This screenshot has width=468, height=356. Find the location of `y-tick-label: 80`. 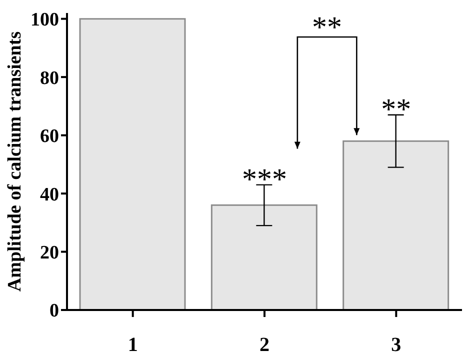

y-tick-label: 80 is located at coordinates (49, 78).